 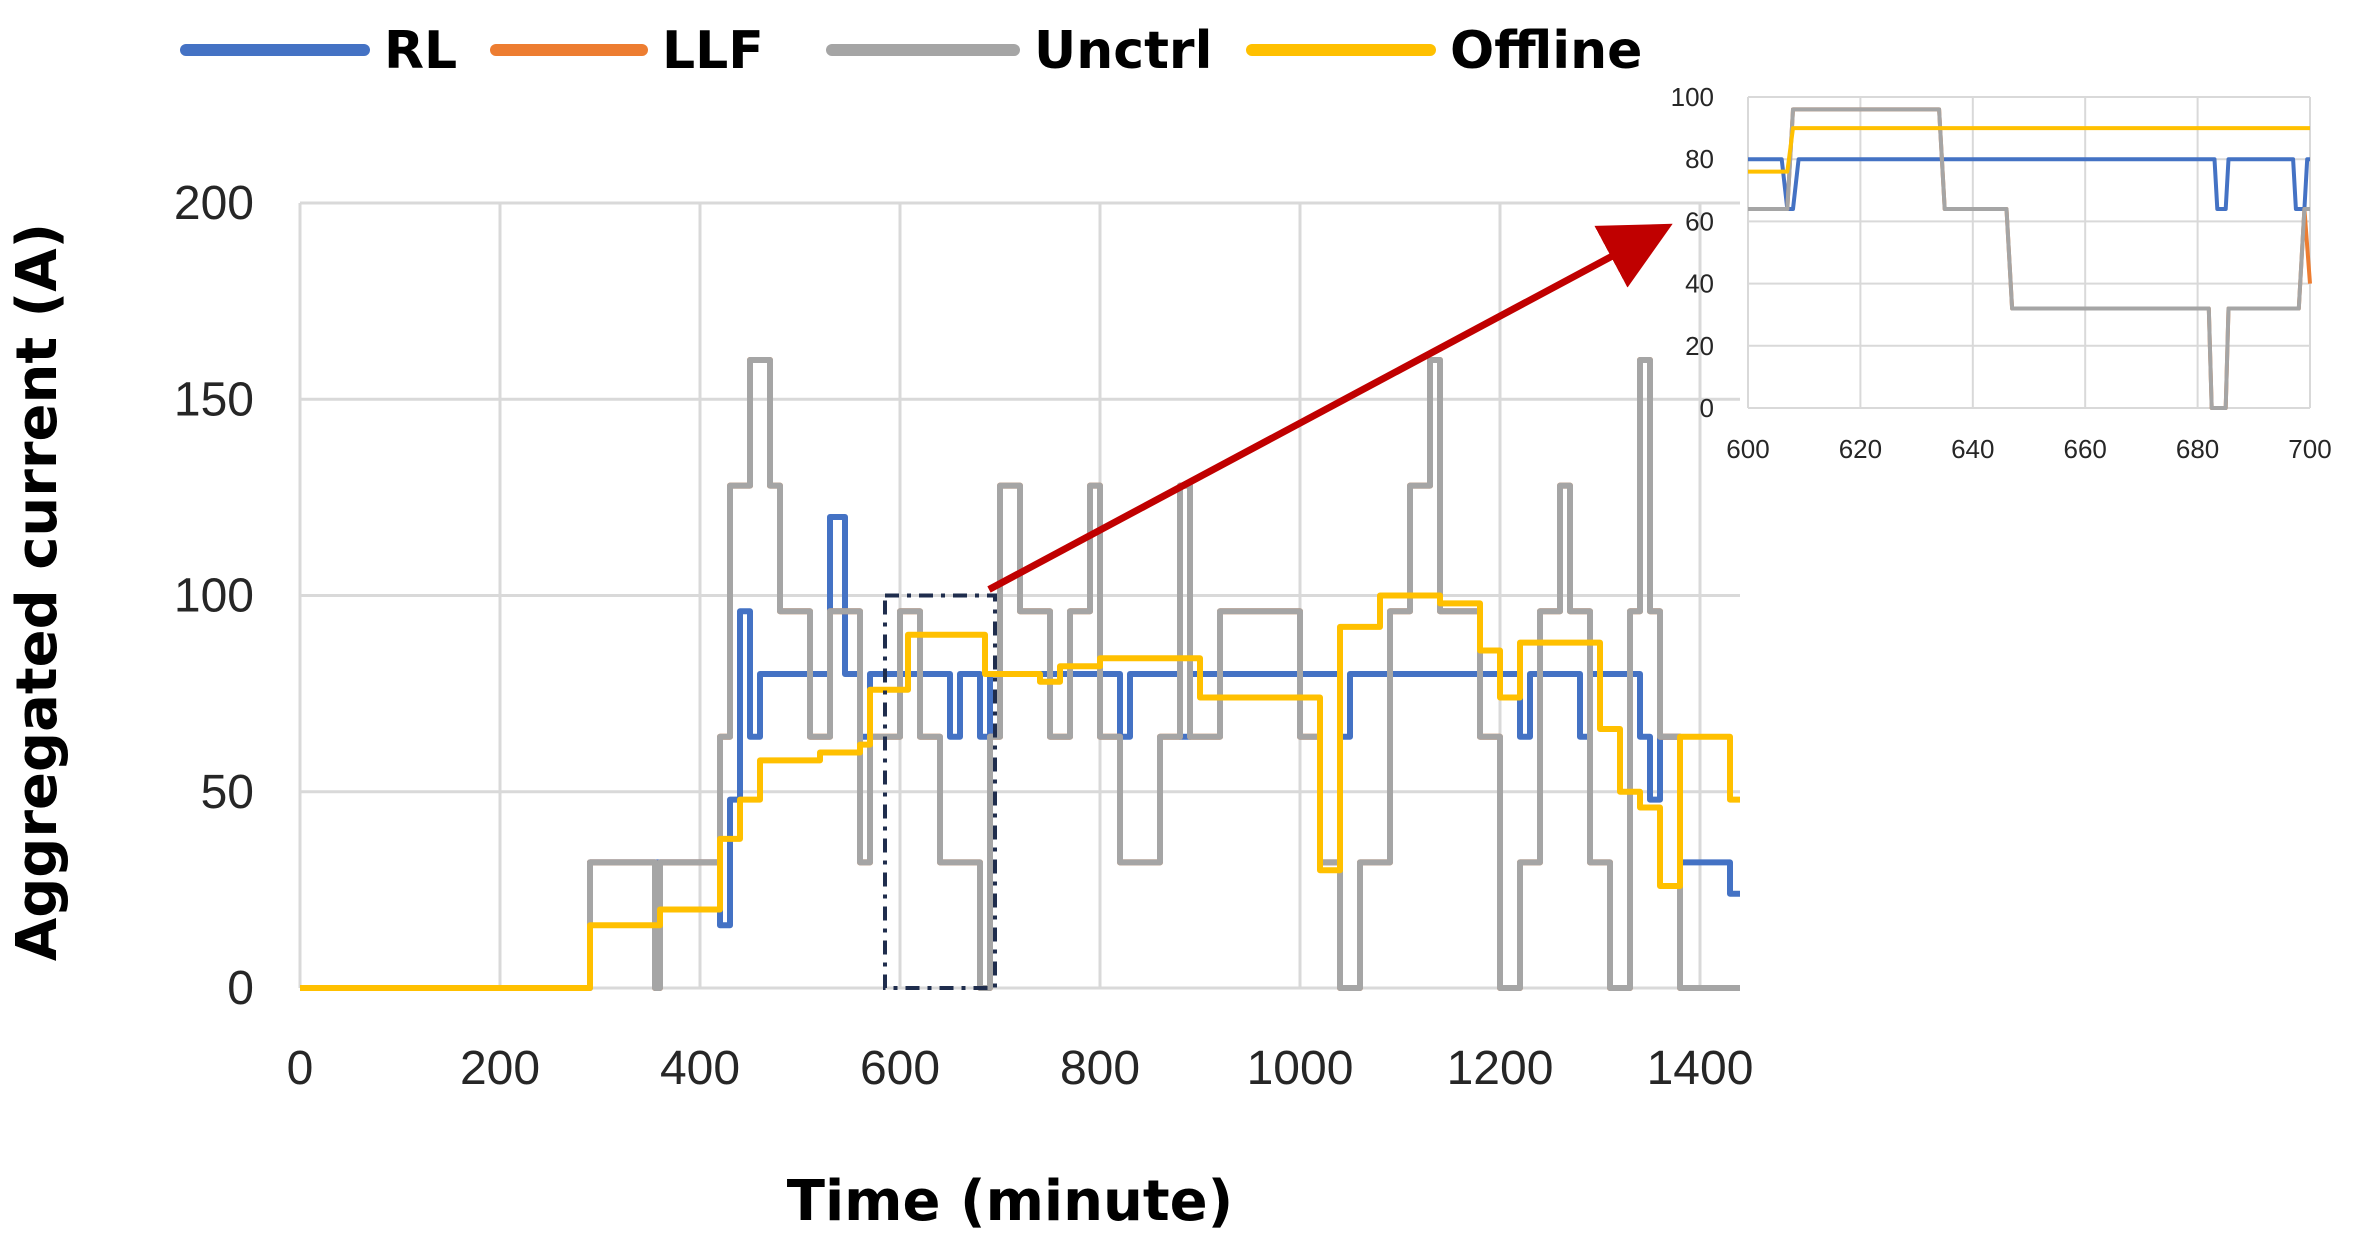 What do you see at coordinates (1692, 97) in the screenshot?
I see `inset-y-tick-label: 100` at bounding box center [1692, 97].